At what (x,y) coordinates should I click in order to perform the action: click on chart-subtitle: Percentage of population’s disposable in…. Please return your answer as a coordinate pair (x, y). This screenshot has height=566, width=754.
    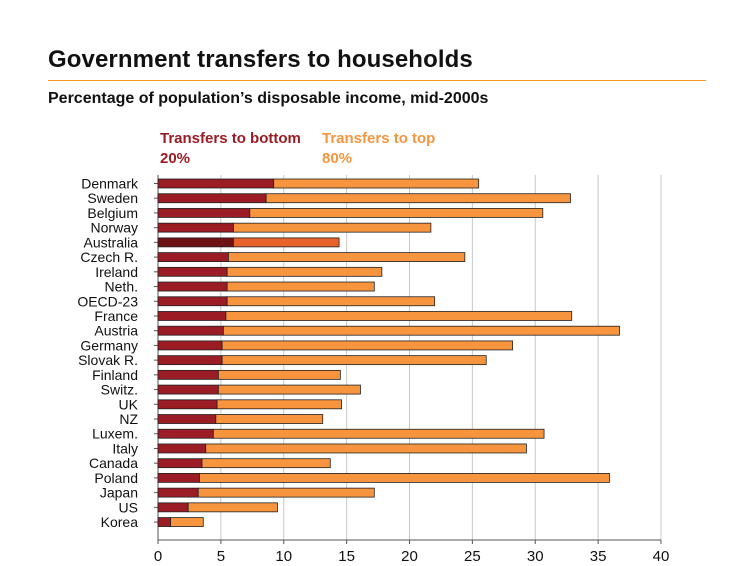
    Looking at the image, I should click on (268, 98).